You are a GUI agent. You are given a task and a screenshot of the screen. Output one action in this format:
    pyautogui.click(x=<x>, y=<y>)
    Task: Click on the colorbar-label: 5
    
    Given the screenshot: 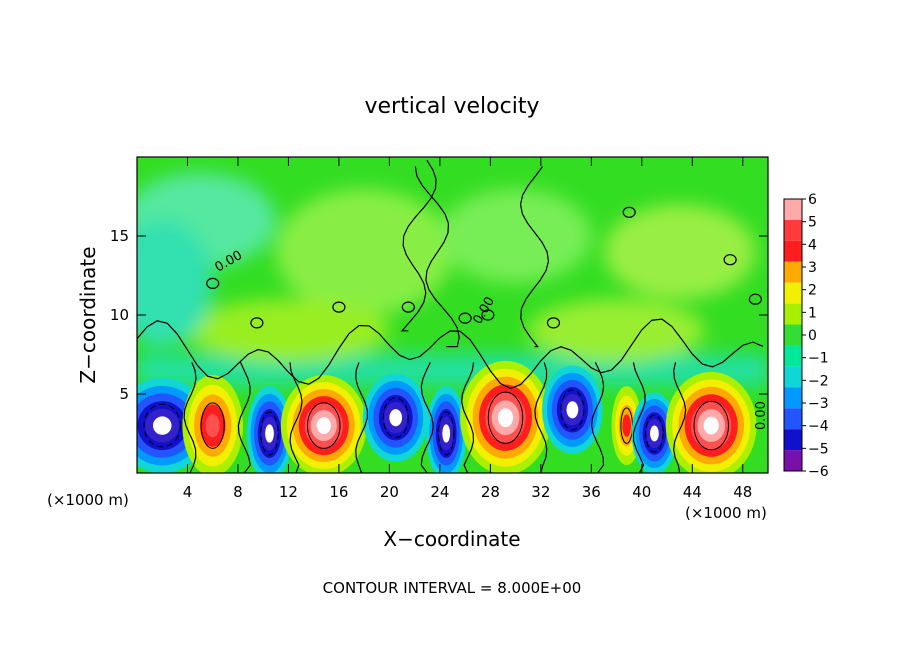 What is the action you would take?
    pyautogui.click(x=812, y=223)
    